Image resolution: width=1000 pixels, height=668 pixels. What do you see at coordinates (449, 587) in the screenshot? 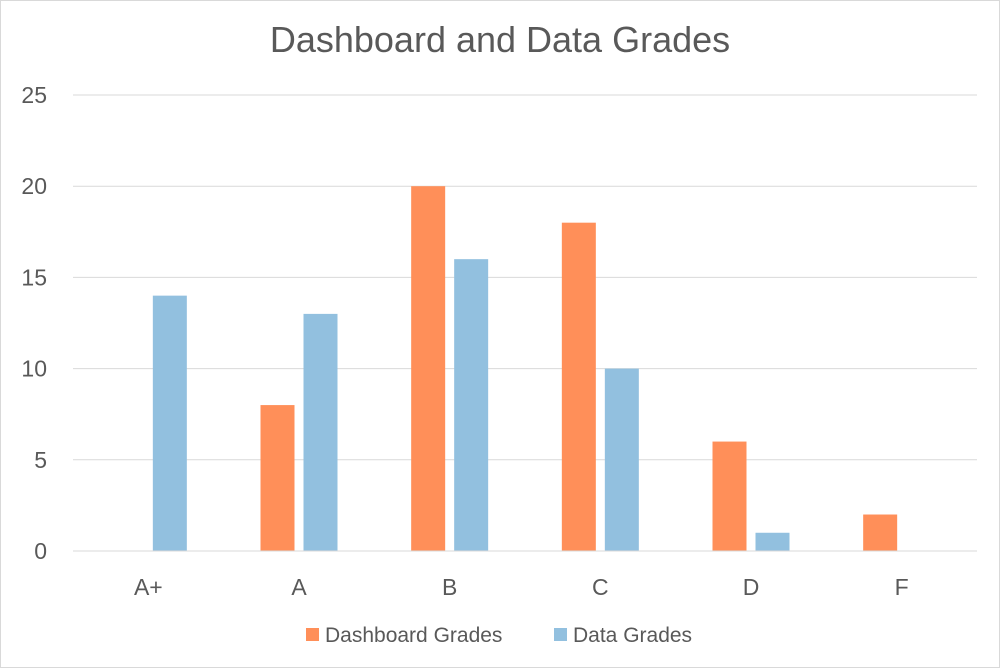
I see `x-tick-label: B` at bounding box center [449, 587].